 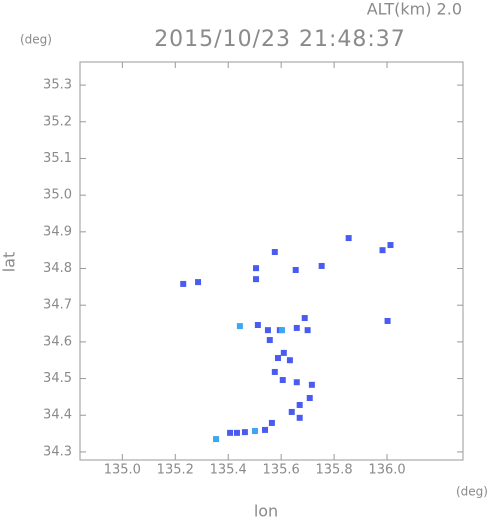 What do you see at coordinates (57, 268) in the screenshot?
I see `y-tick-label: 34.8` at bounding box center [57, 268].